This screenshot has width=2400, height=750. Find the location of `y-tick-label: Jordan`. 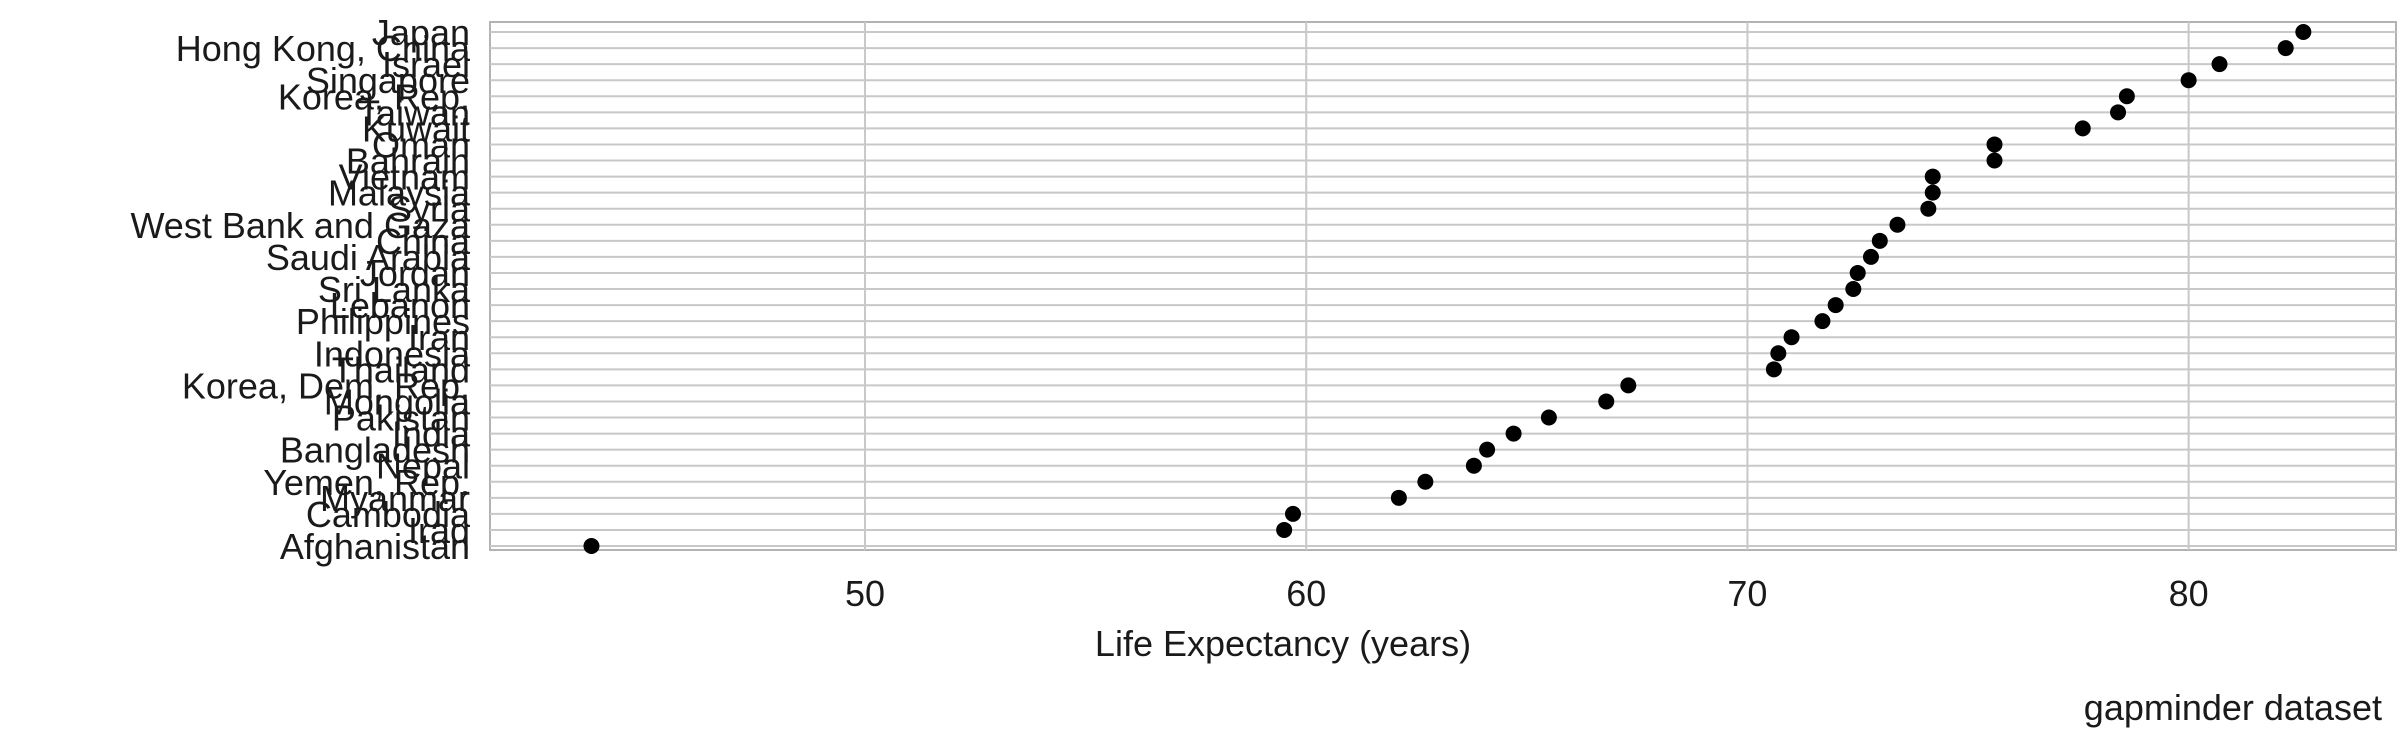

y-tick-label: Jordan is located at coordinates (415, 273).